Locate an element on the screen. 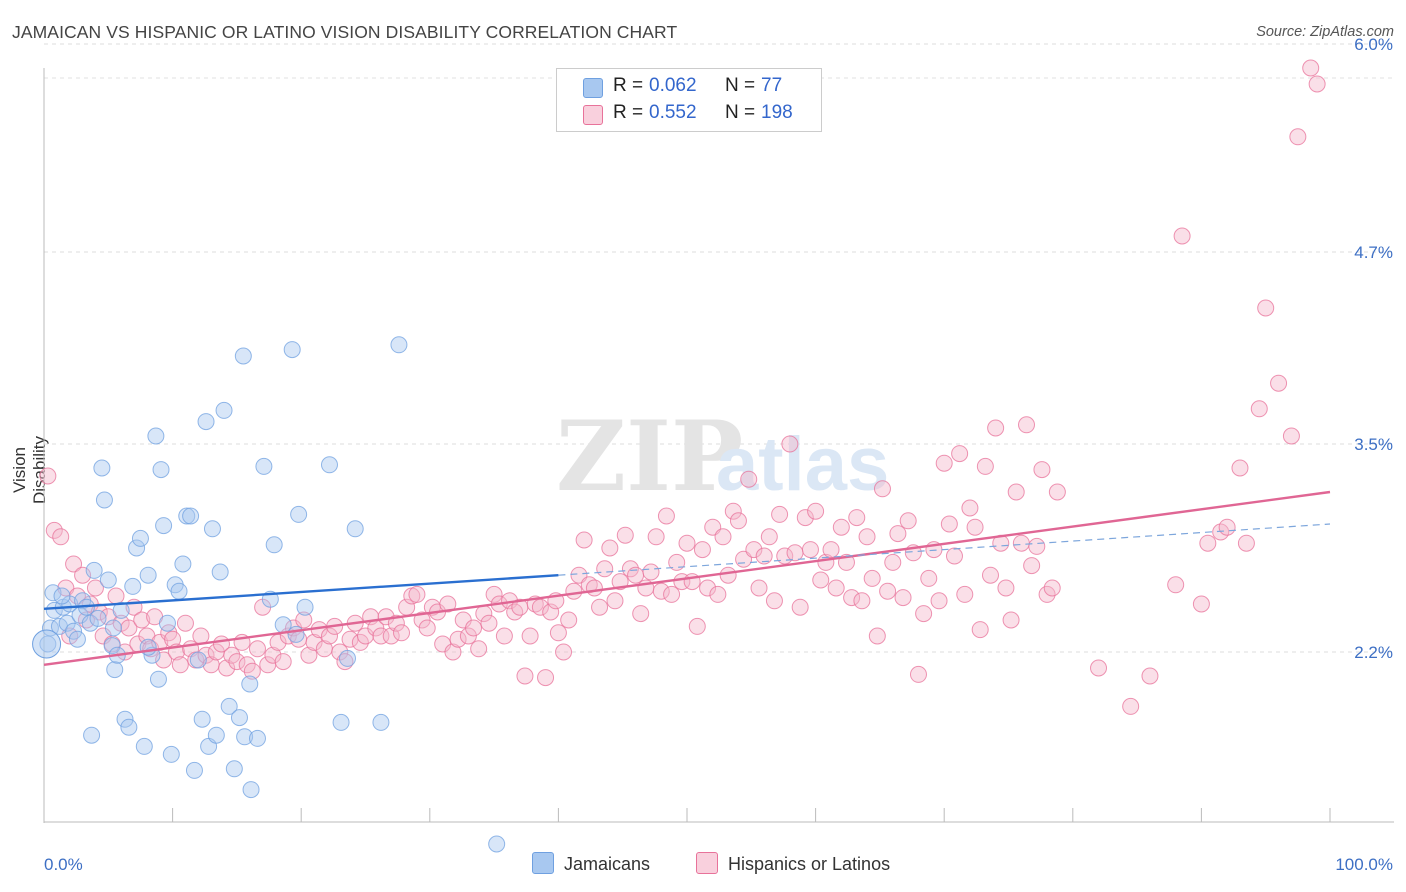 The height and width of the screenshot is (892, 1406). legend-r-label: R = is located at coordinates (628, 112).